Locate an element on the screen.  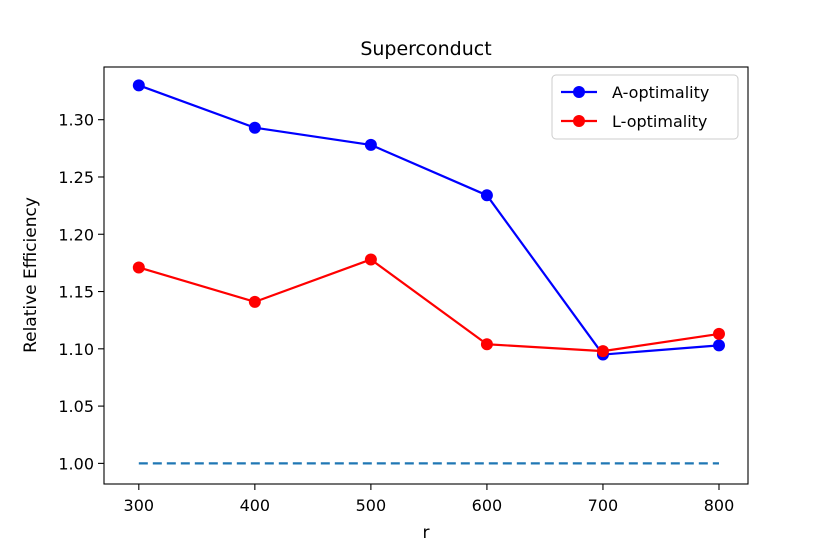
y-tick-label: 1.10 is located at coordinates (76, 349).